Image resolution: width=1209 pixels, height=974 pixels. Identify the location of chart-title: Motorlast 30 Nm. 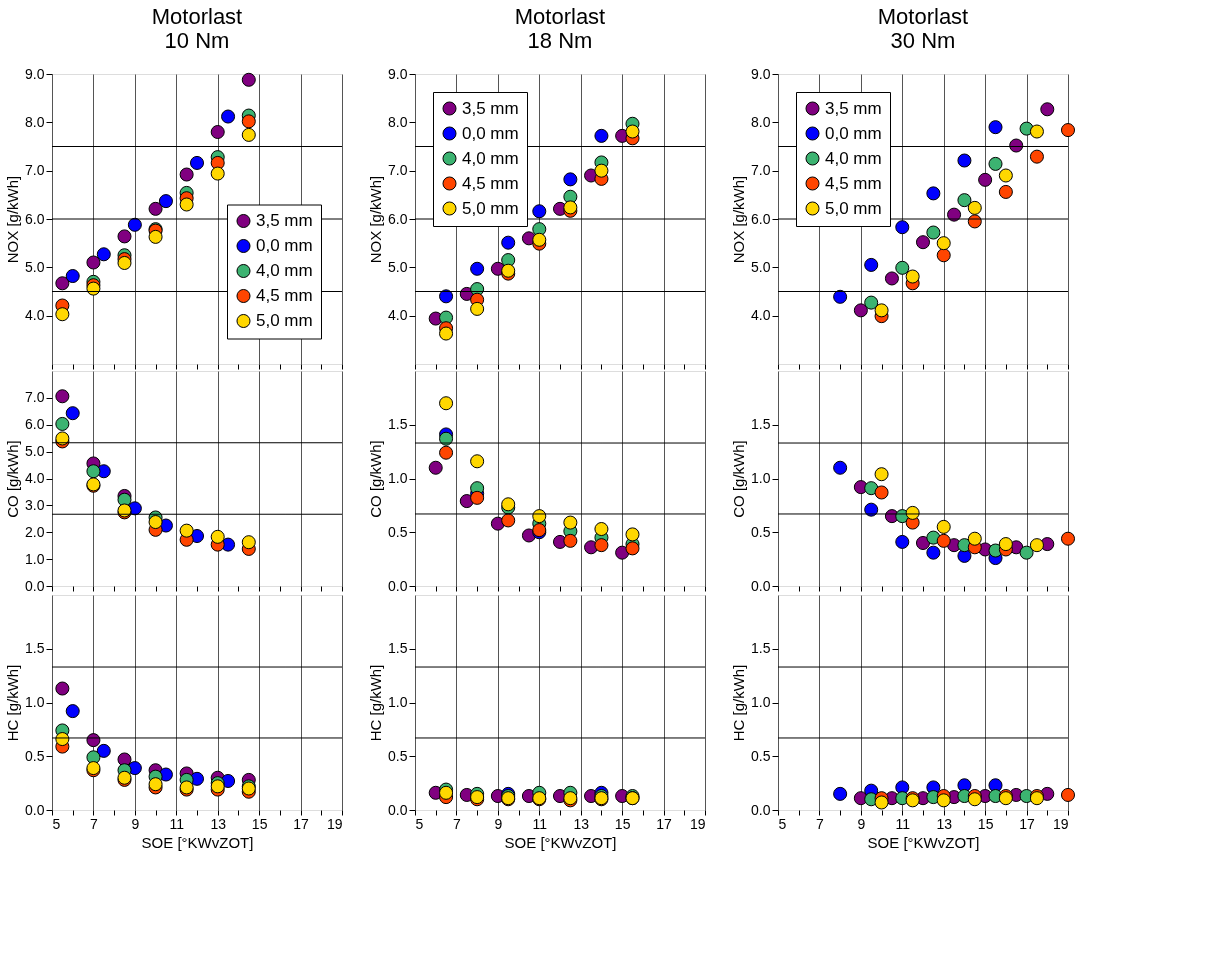
(923, 28).